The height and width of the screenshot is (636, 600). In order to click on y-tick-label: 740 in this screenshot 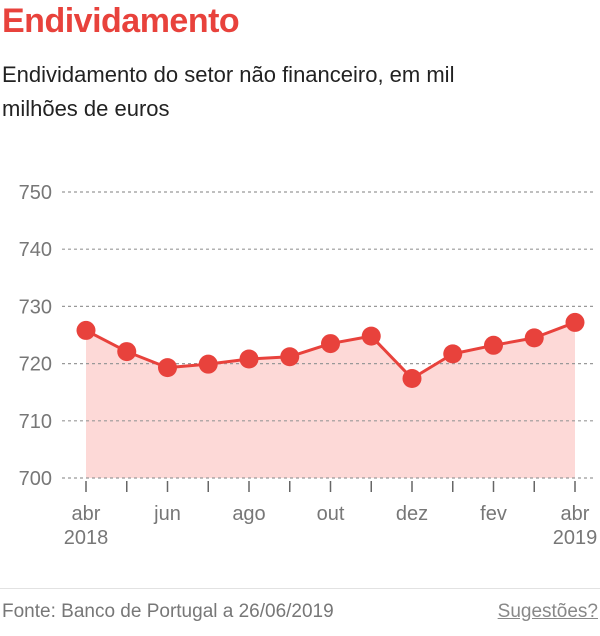, I will do `click(35, 250)`.